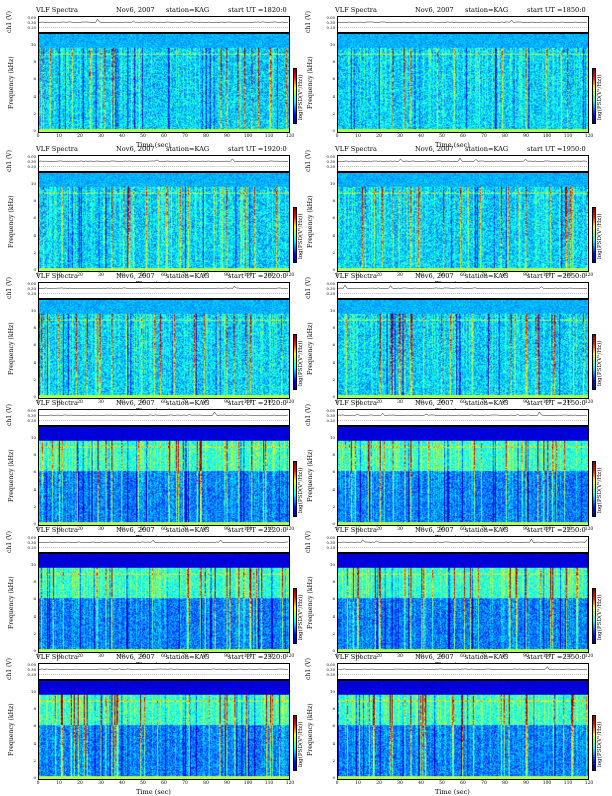  Describe the element at coordinates (332, 564) in the screenshot. I see `frequency-tick-label: 10` at that location.